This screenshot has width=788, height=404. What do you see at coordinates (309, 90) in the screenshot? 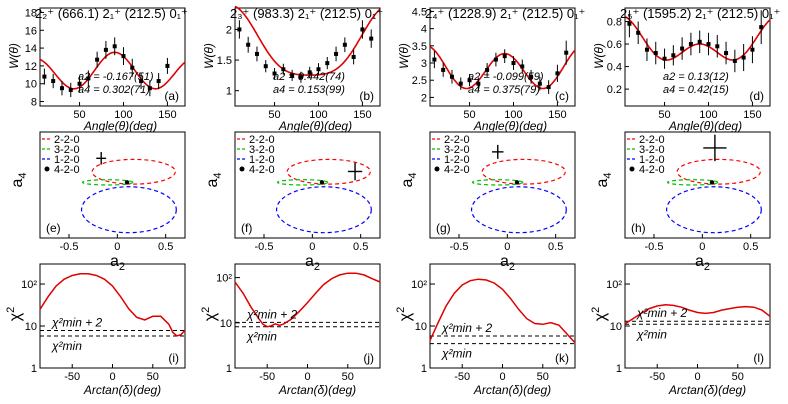
I see `fit-annotation-a4: a4 = 0.153(99)` at bounding box center [309, 90].